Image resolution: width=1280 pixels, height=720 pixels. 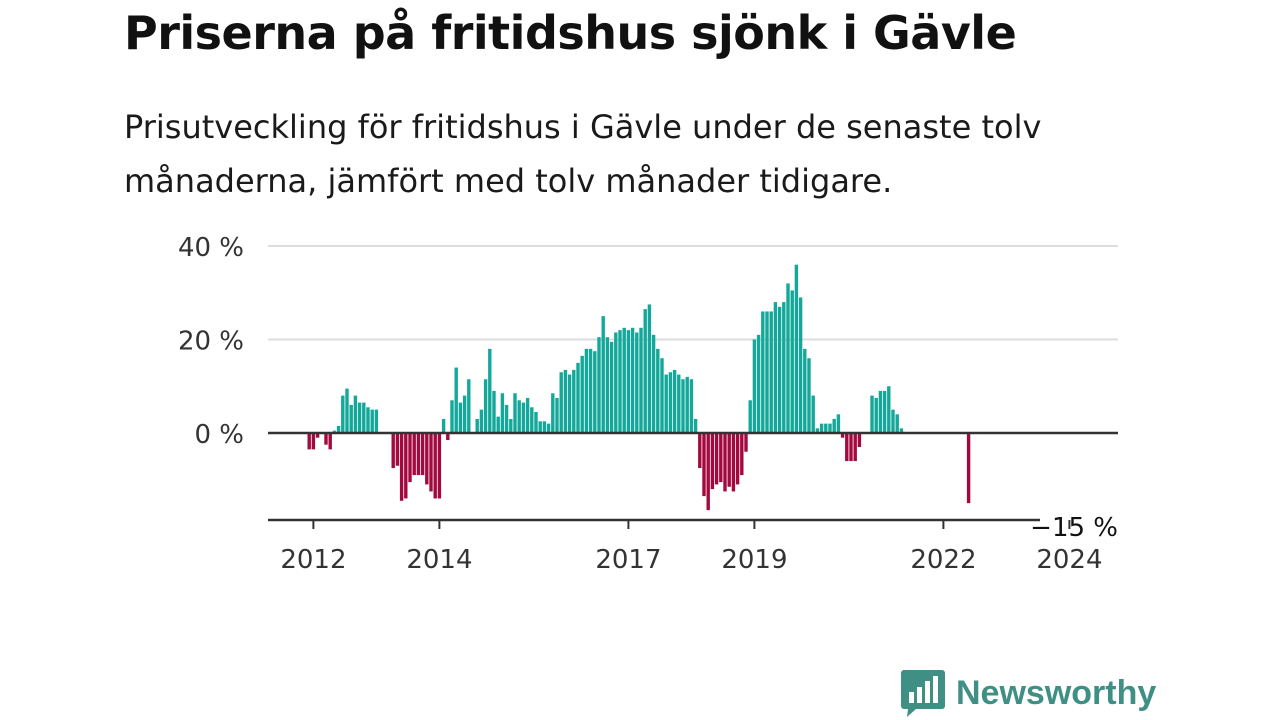 I want to click on bar-chart-speech-bubble-icon, so click(x=923, y=693).